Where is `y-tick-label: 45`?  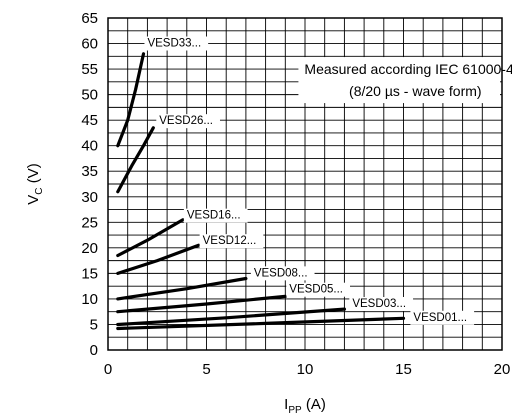 y-tick-label: 45 is located at coordinates (89, 120).